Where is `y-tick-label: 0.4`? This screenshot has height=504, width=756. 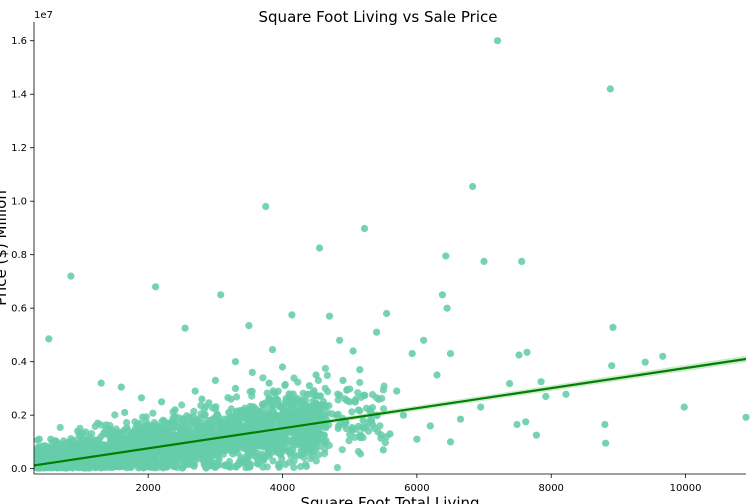 y-tick-label: 0.4 is located at coordinates (19, 362).